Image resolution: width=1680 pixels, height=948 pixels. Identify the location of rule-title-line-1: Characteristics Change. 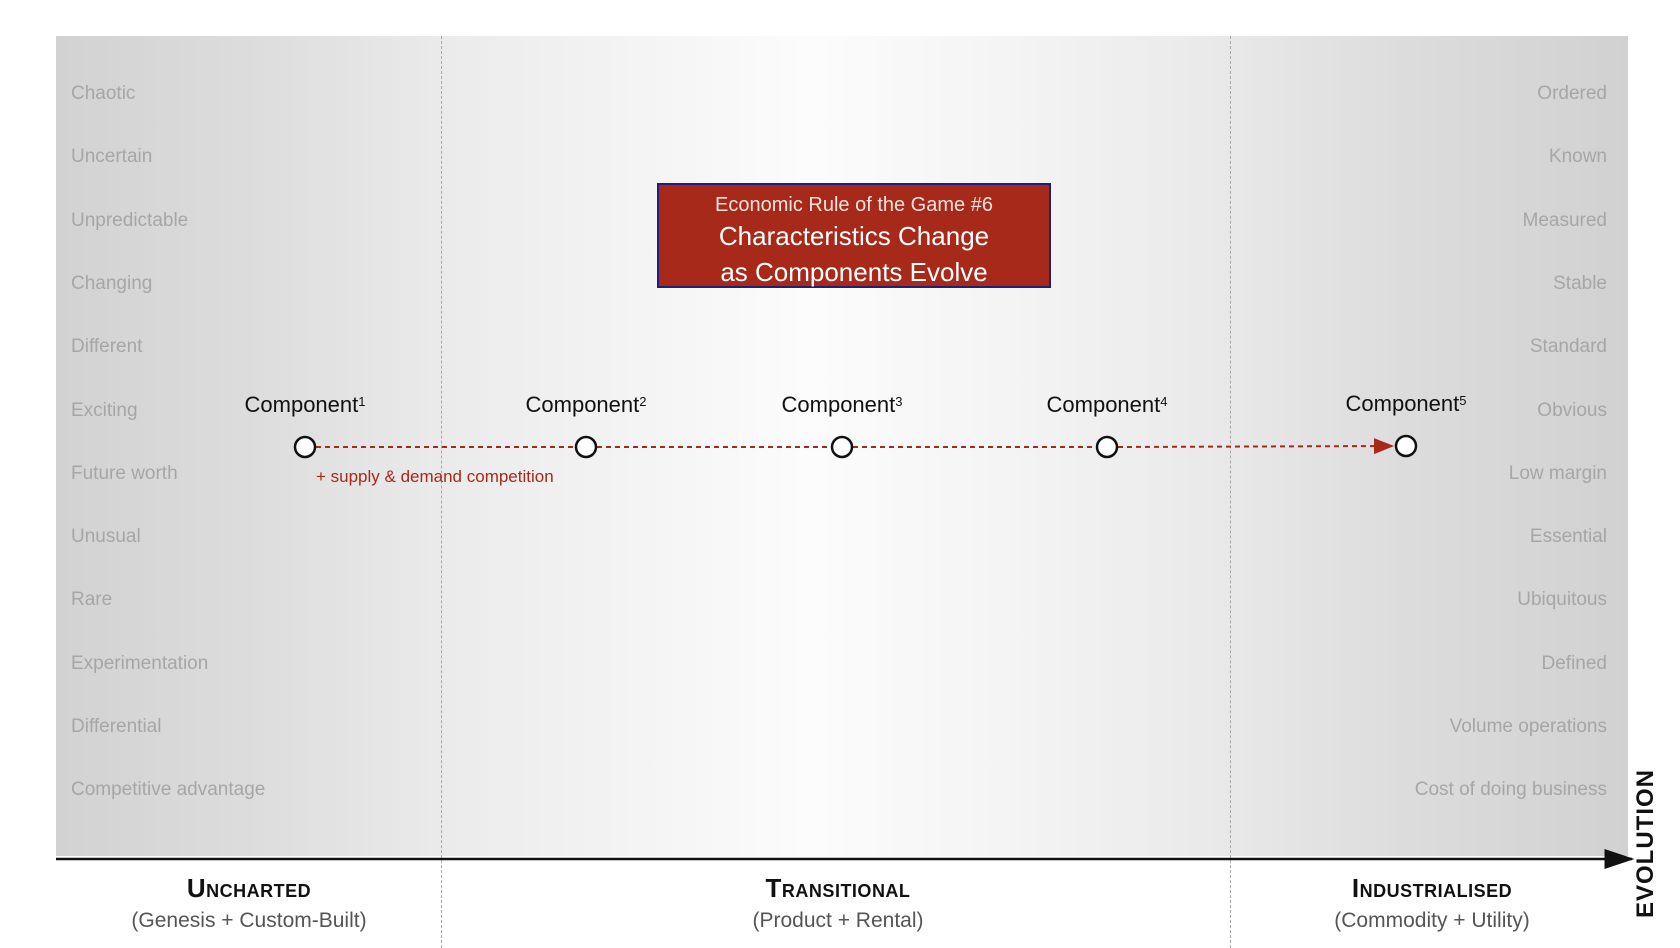
(854, 236).